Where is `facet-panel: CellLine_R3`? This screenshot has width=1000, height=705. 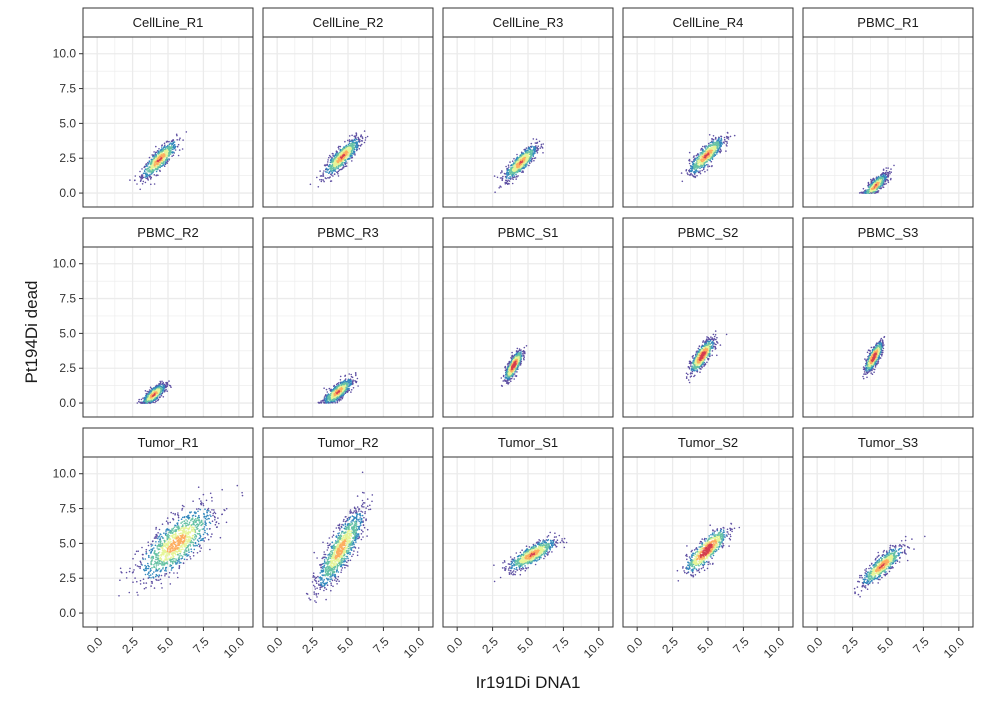 facet-panel: CellLine_R3 is located at coordinates (528, 107).